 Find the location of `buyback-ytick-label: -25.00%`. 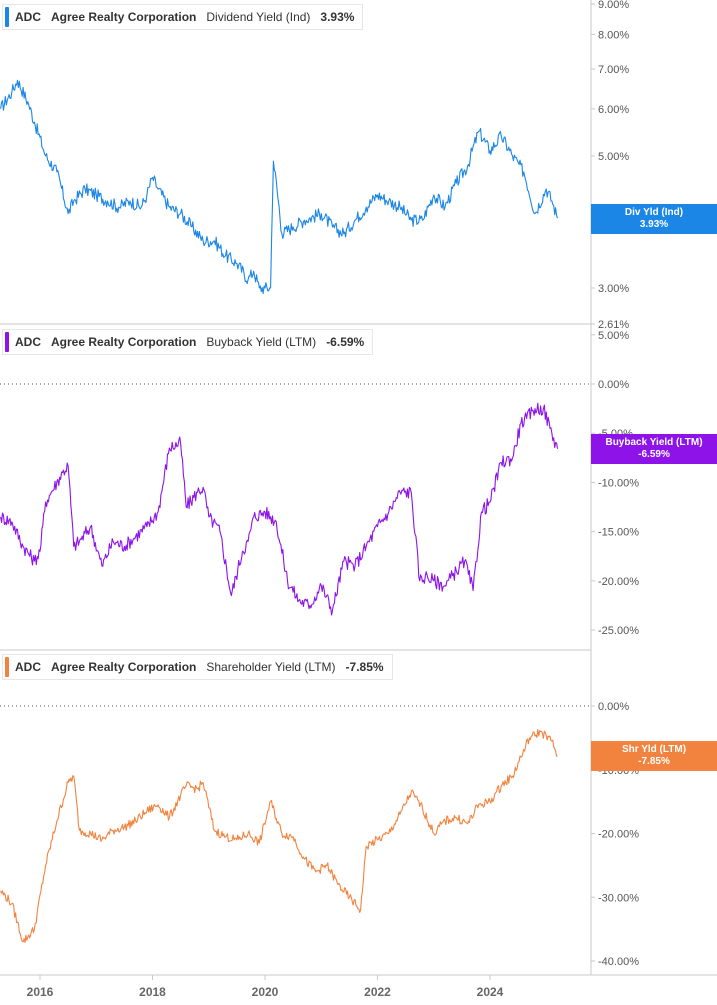

buyback-ytick-label: -25.00% is located at coordinates (618, 631).